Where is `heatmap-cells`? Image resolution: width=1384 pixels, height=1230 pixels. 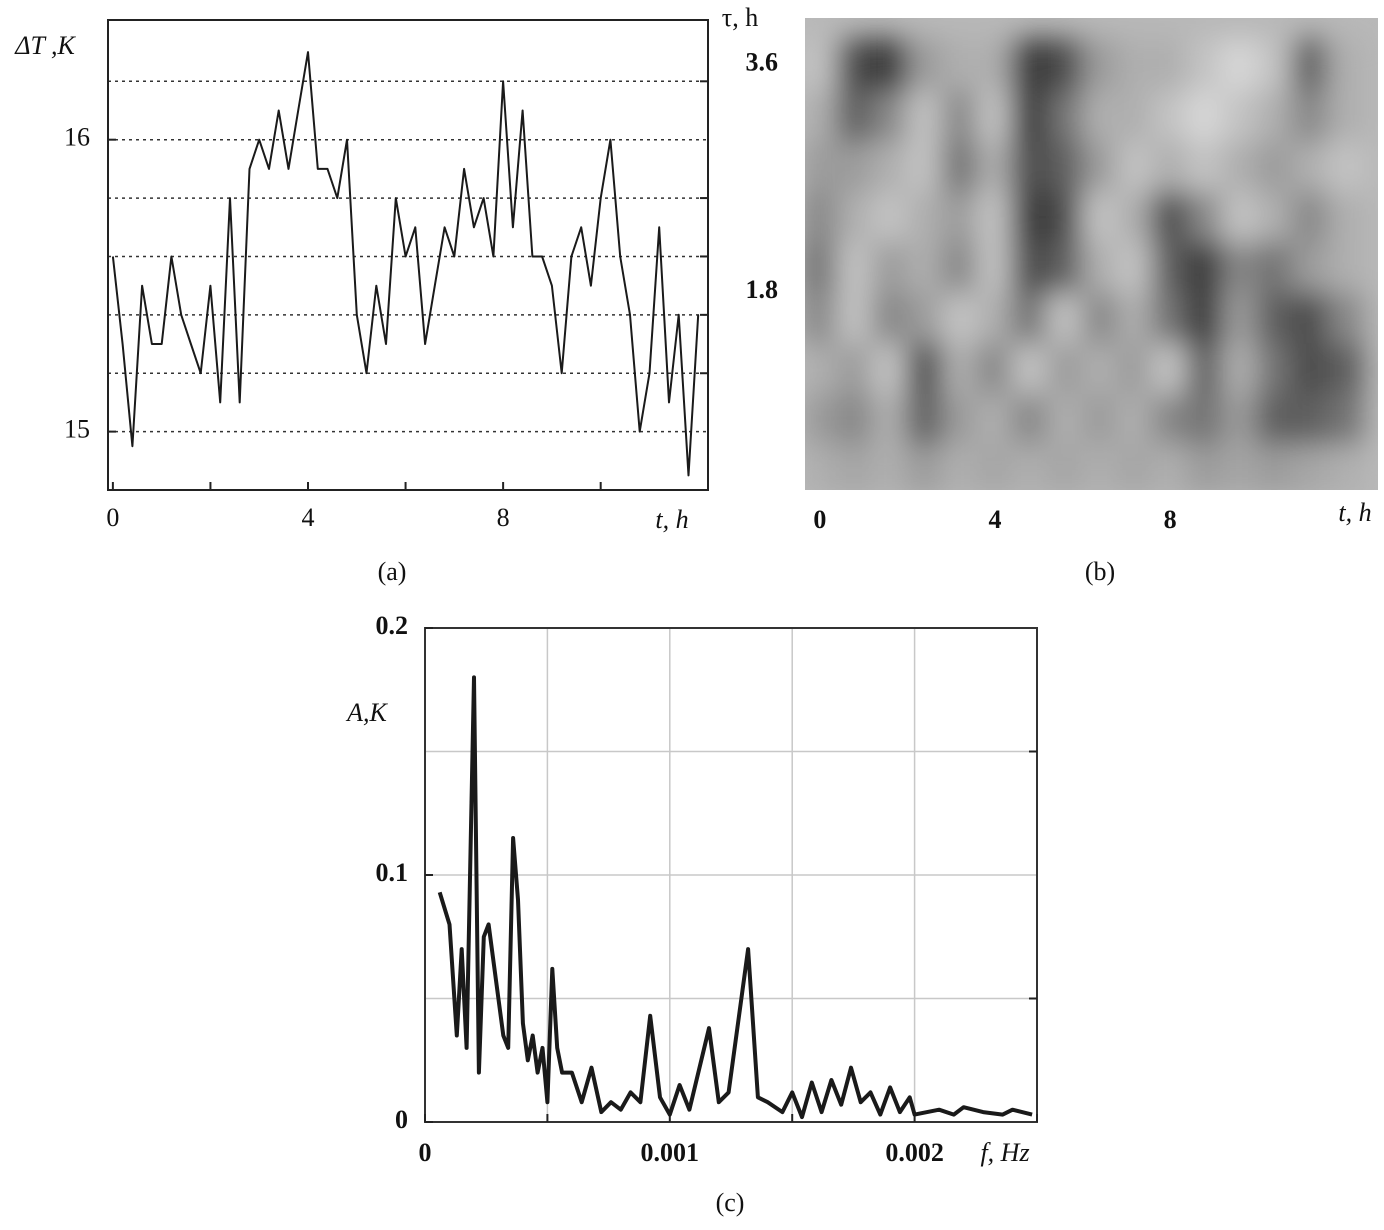
heatmap-cells is located at coordinates (1084, 264).